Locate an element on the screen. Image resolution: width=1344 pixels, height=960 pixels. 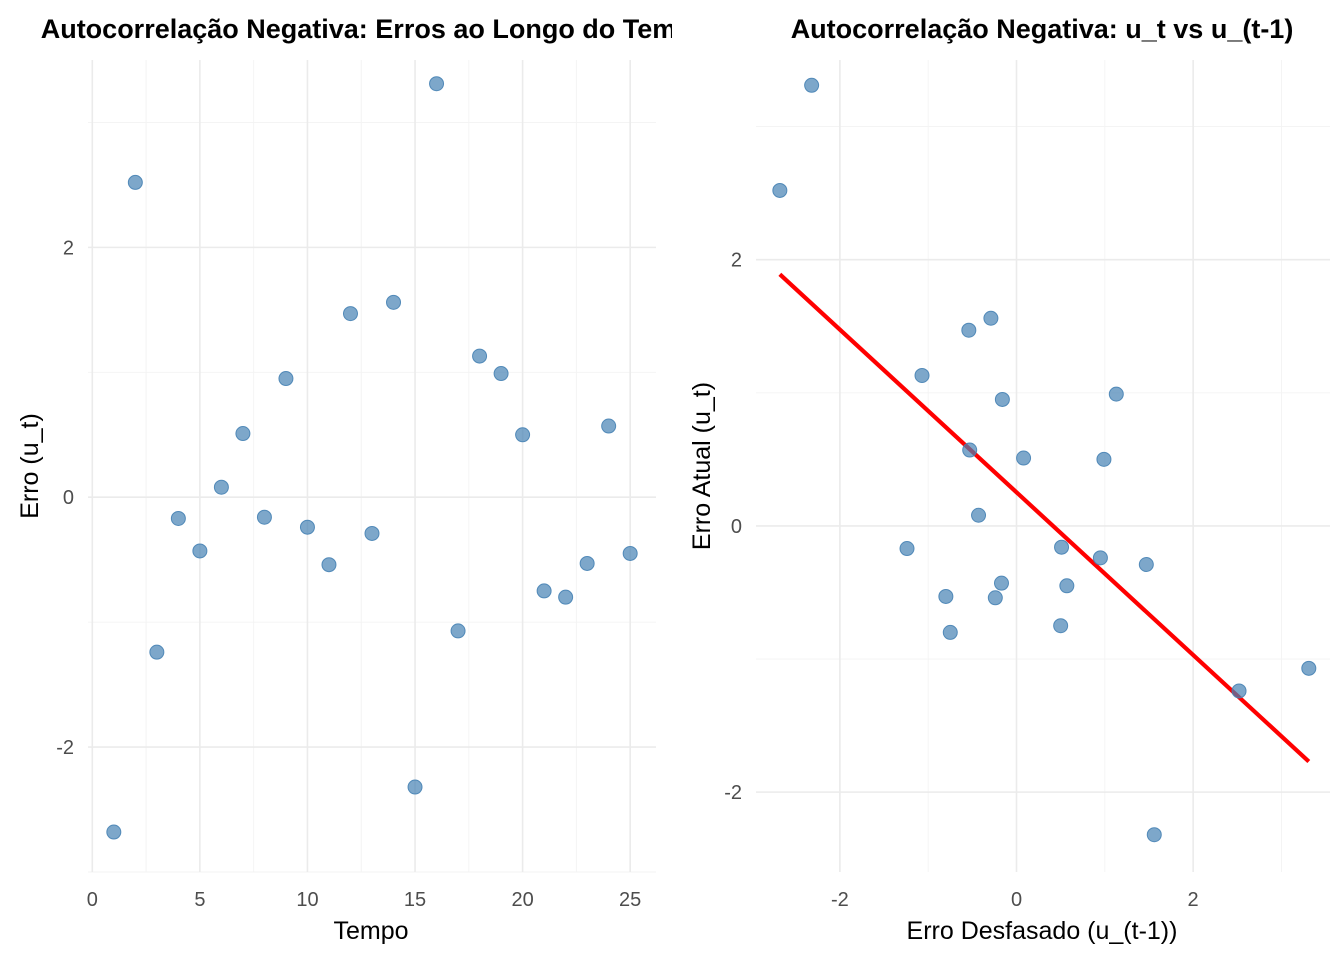
left-y-axis-title: Erro (u_t) is located at coordinates (30, 466).